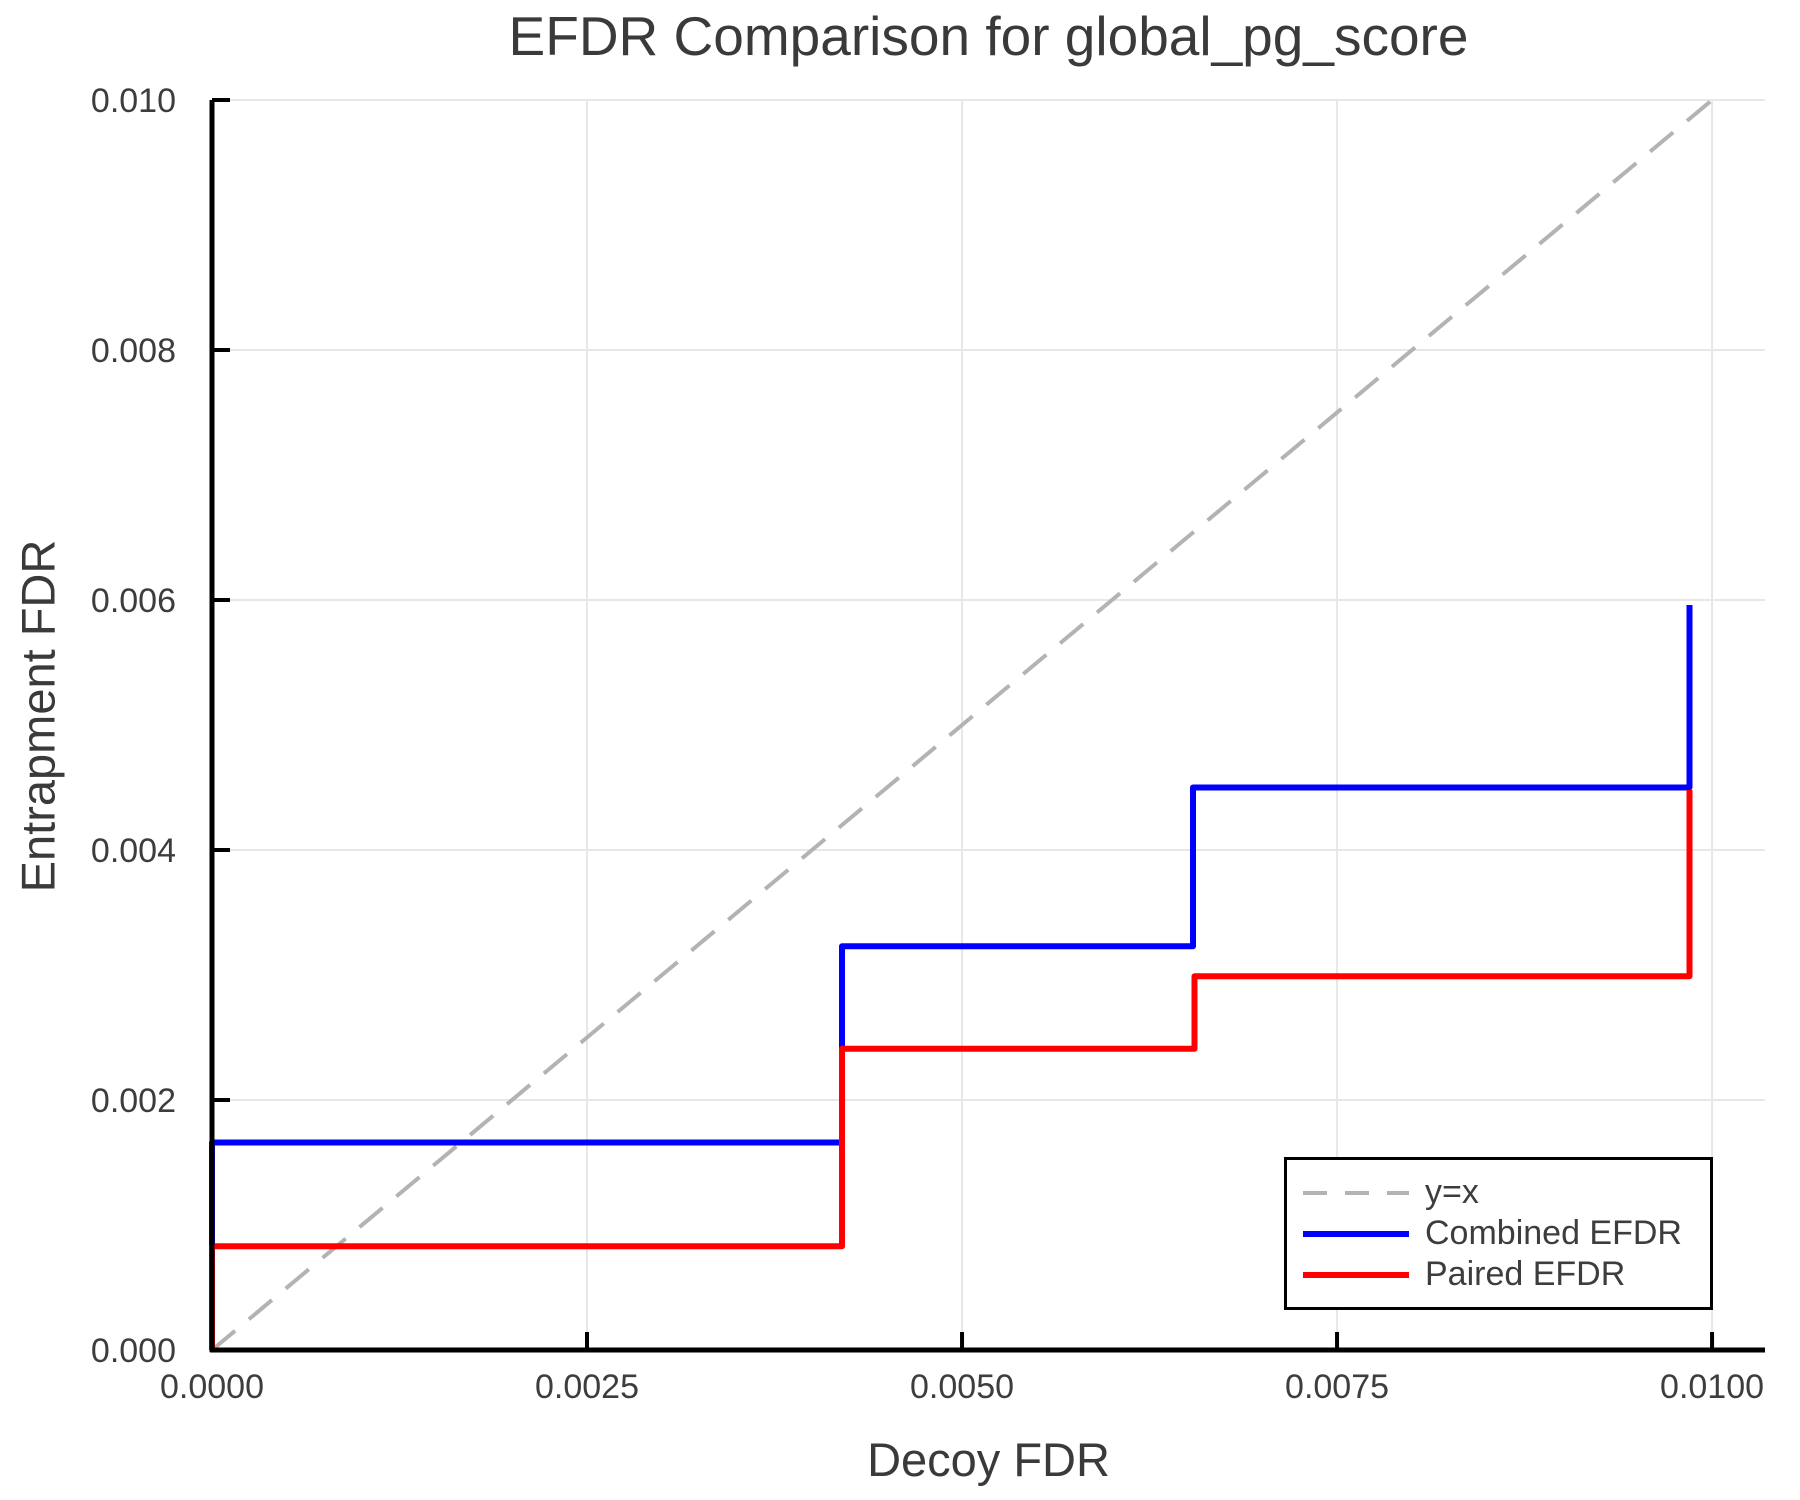  What do you see at coordinates (962, 1387) in the screenshot?
I see `x-tick-label: 0.0050` at bounding box center [962, 1387].